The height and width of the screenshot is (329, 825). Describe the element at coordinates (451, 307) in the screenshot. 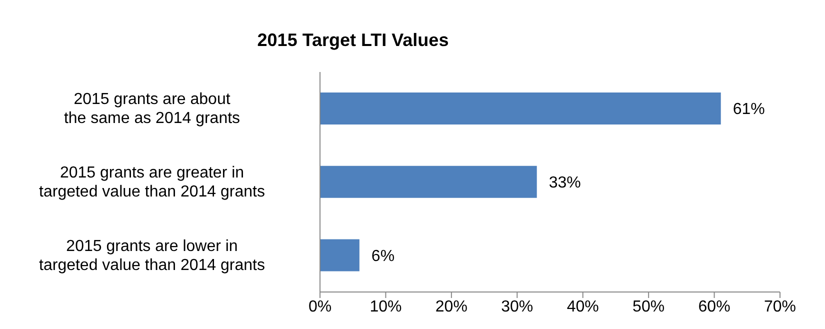

I see `x-tick-label: 20%` at that location.